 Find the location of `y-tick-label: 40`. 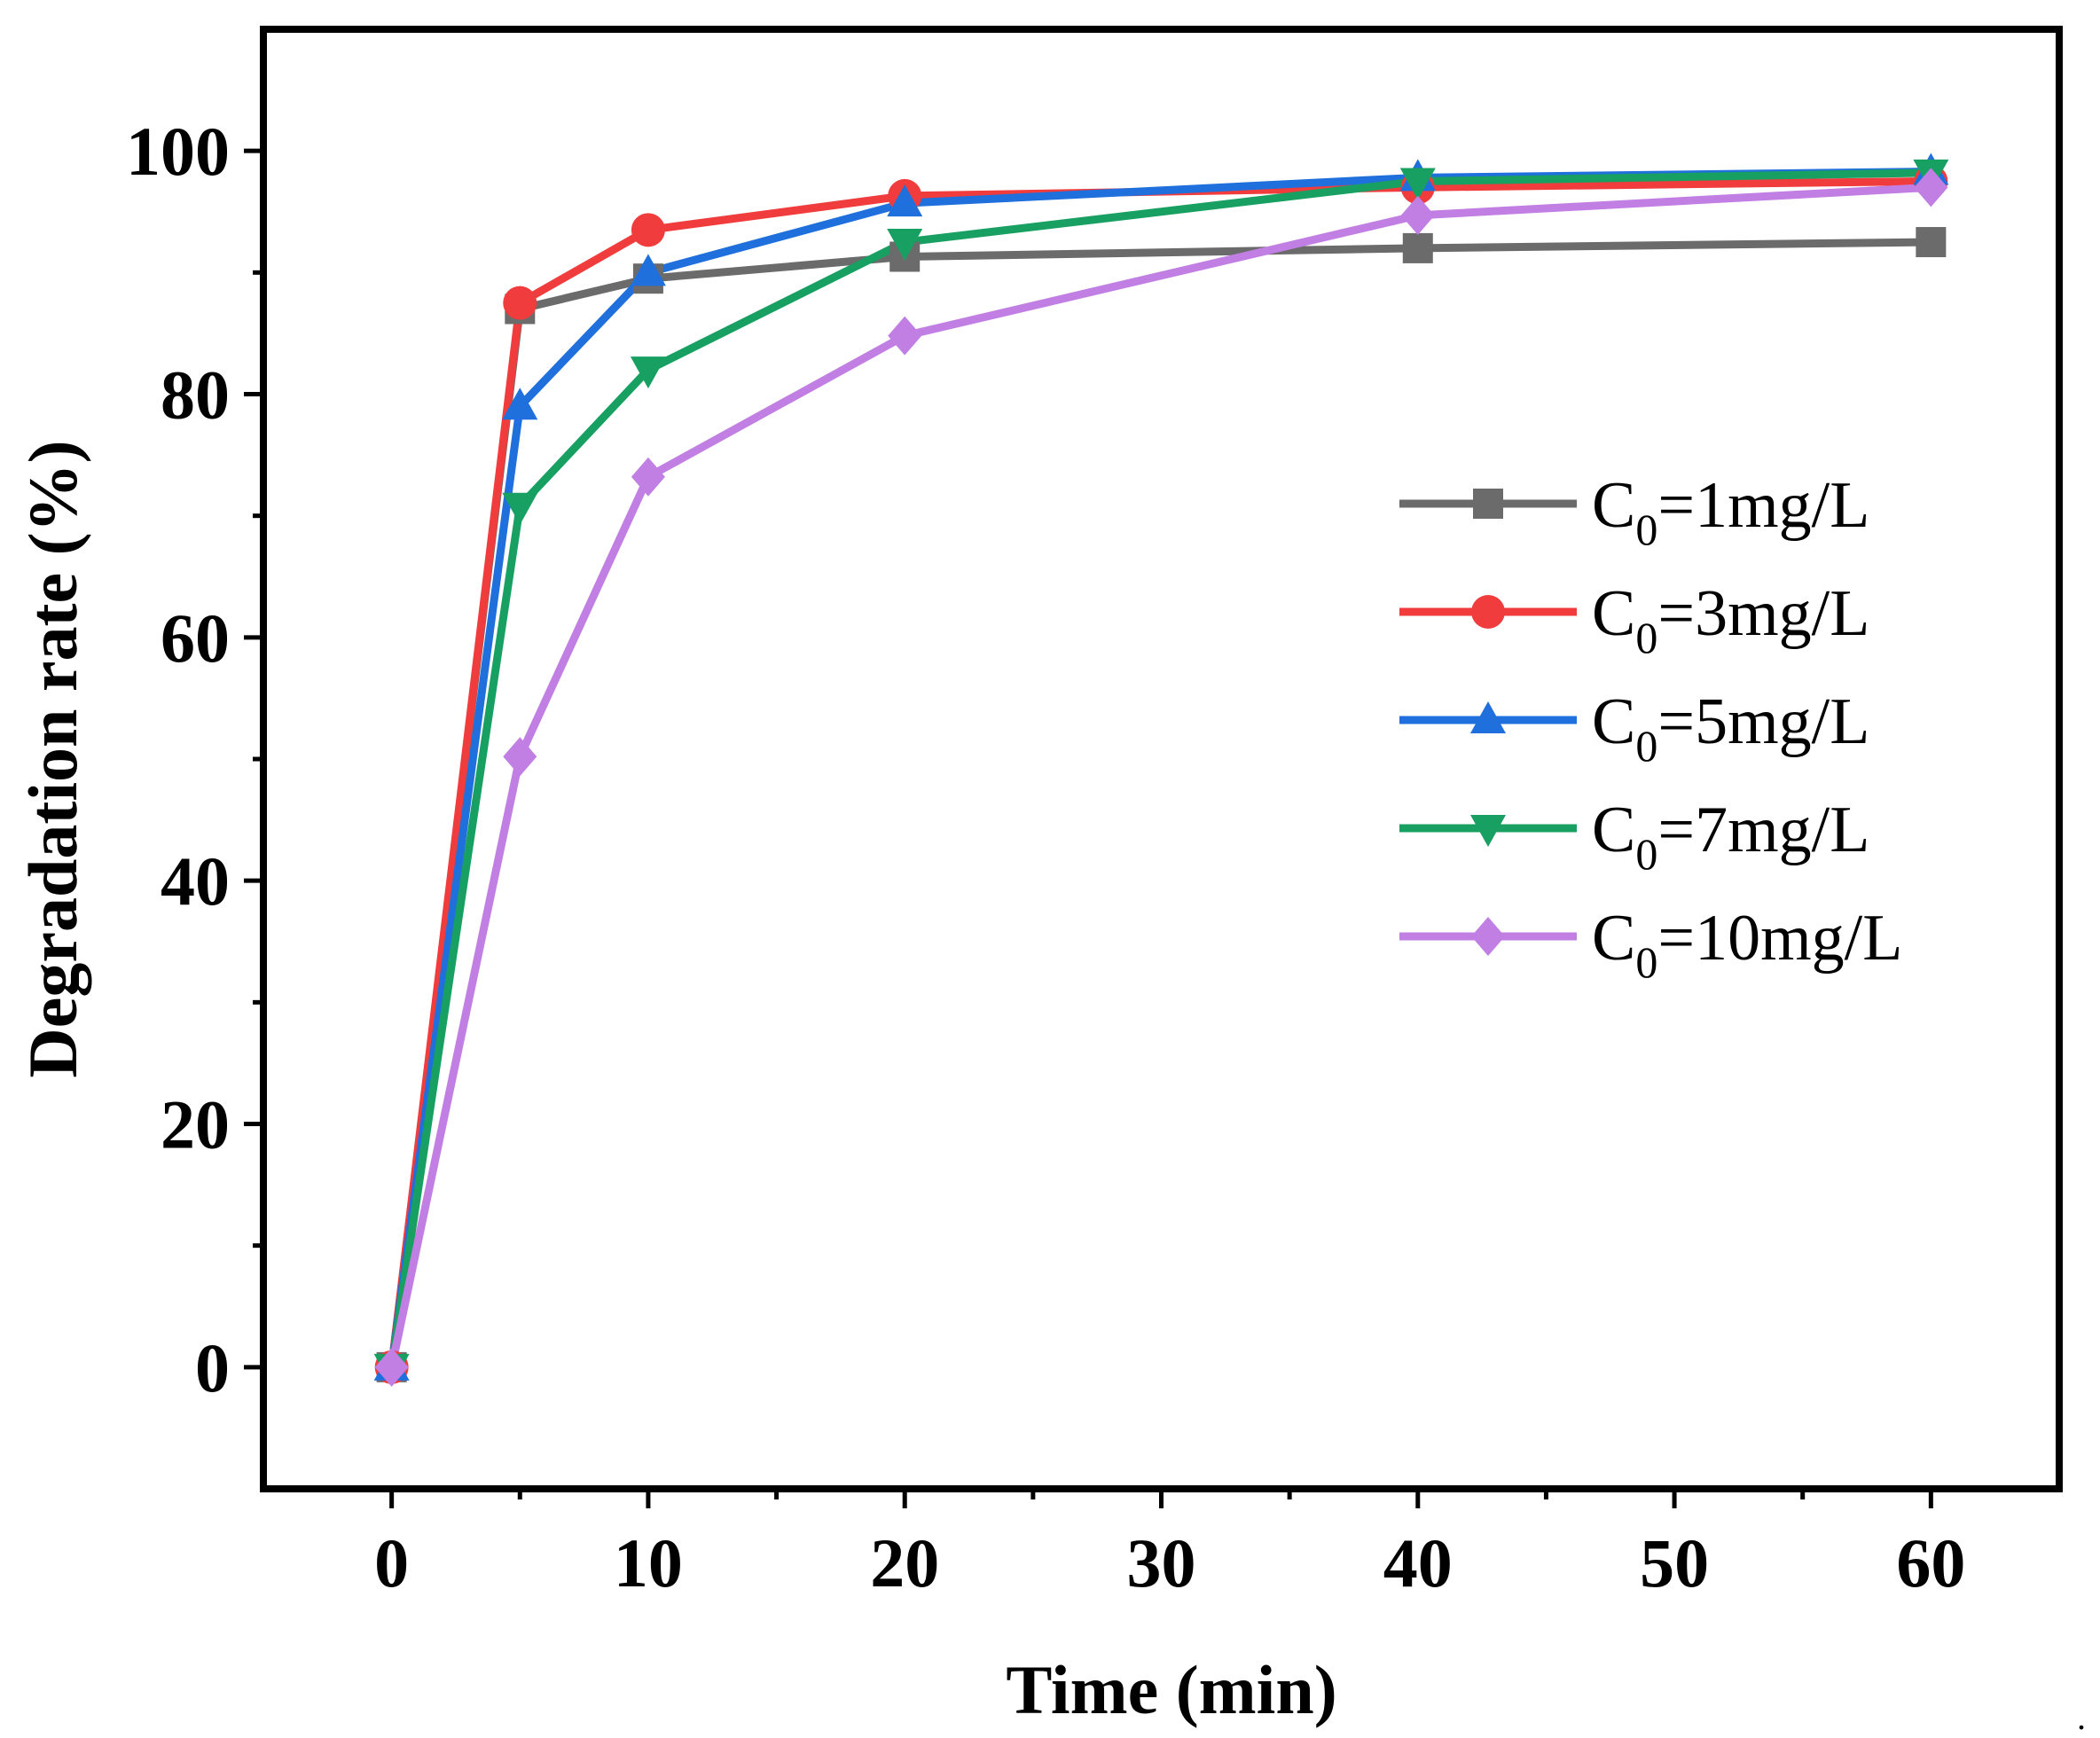

y-tick-label: 40 is located at coordinates (195, 881).